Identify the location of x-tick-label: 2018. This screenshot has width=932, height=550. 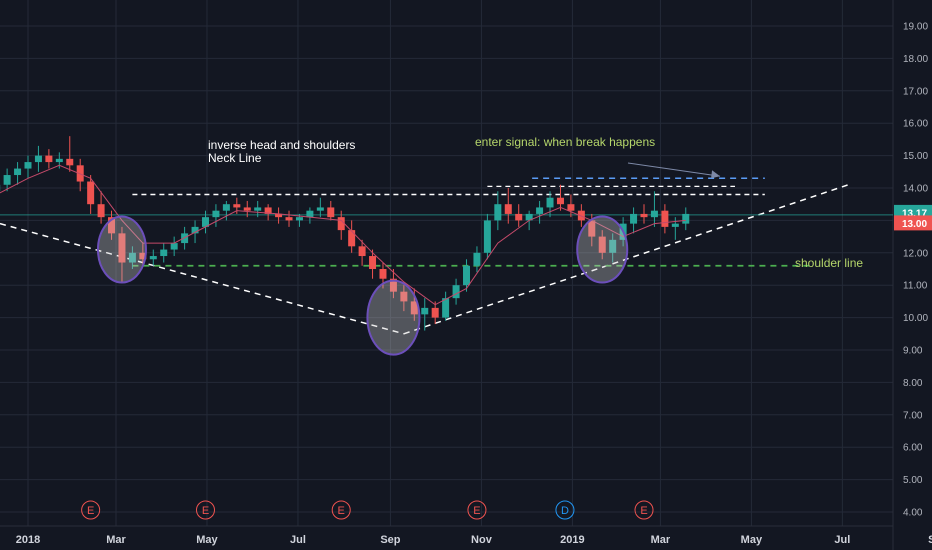
(28, 540).